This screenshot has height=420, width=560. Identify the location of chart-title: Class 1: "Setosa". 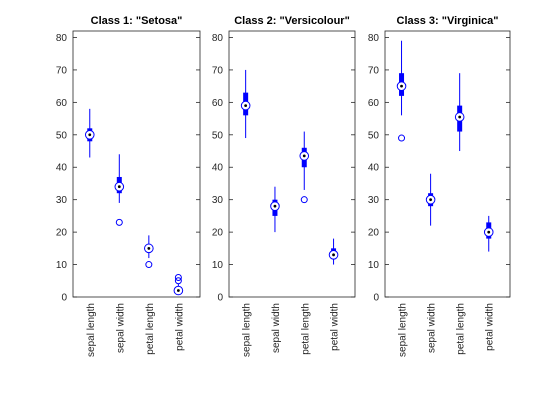
(137, 21).